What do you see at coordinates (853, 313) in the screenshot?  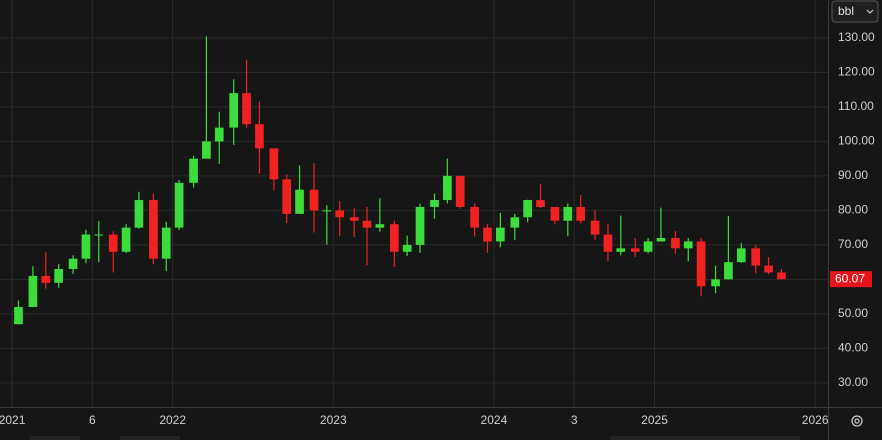 I see `y-tick-label: 50.00` at bounding box center [853, 313].